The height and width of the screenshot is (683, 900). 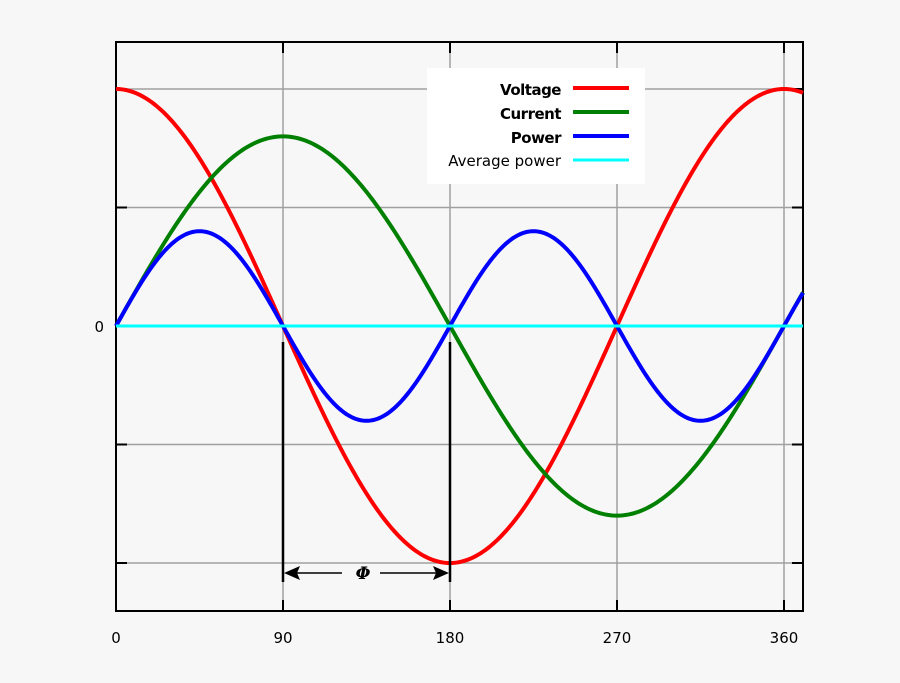 I want to click on legend-item-voltage: Voltage, so click(x=564, y=90).